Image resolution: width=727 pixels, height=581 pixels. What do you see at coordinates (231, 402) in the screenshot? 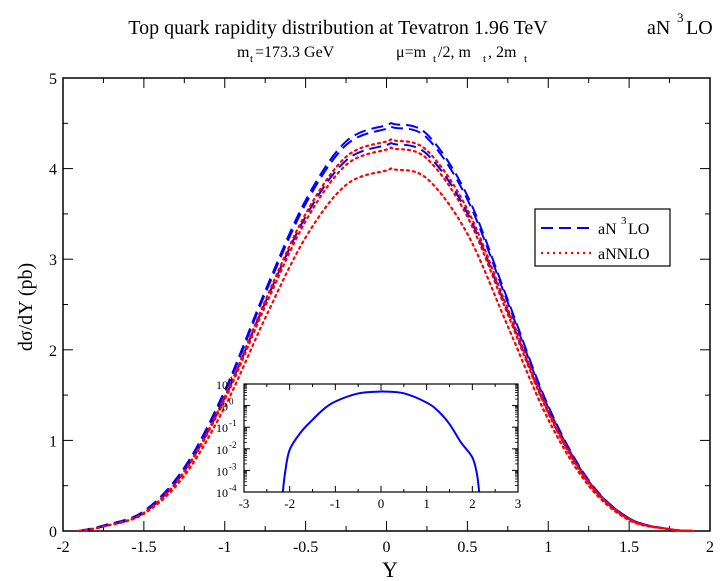
I see `svg-text: 0` at bounding box center [231, 402].